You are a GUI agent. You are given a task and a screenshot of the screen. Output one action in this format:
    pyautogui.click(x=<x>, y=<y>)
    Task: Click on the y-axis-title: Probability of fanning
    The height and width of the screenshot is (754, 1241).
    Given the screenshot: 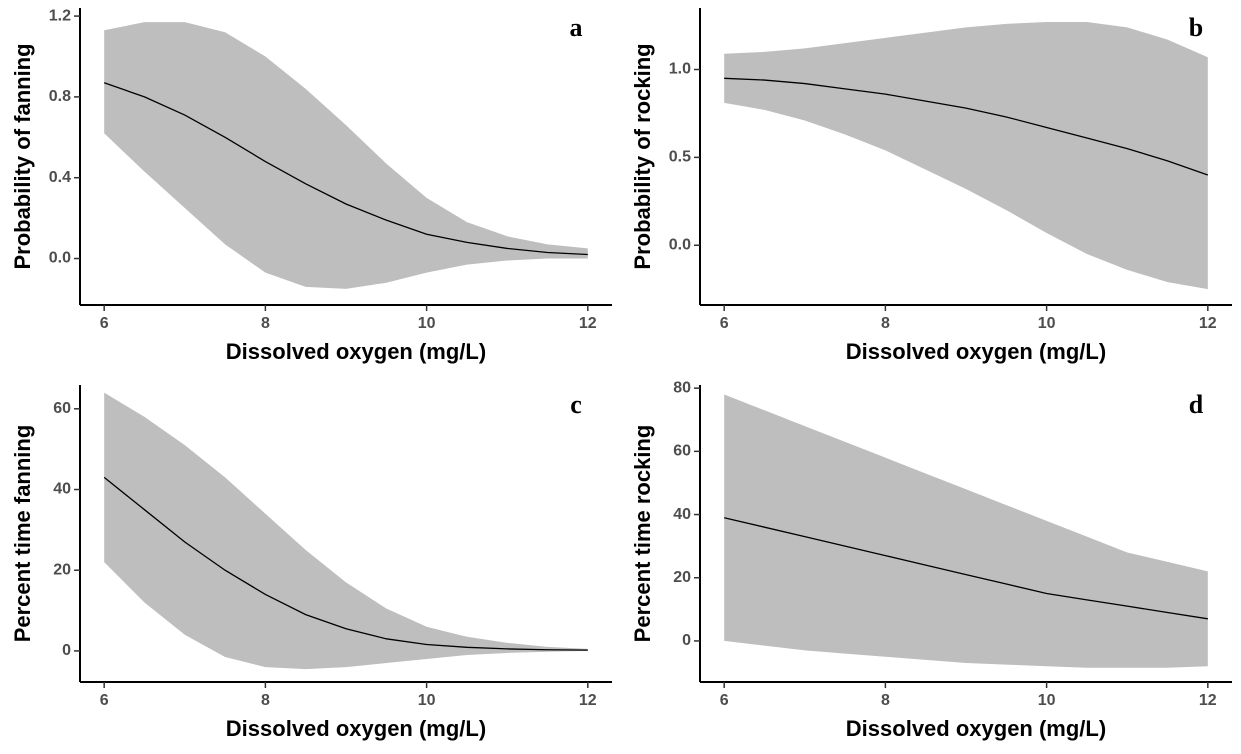 What is the action you would take?
    pyautogui.click(x=22, y=156)
    